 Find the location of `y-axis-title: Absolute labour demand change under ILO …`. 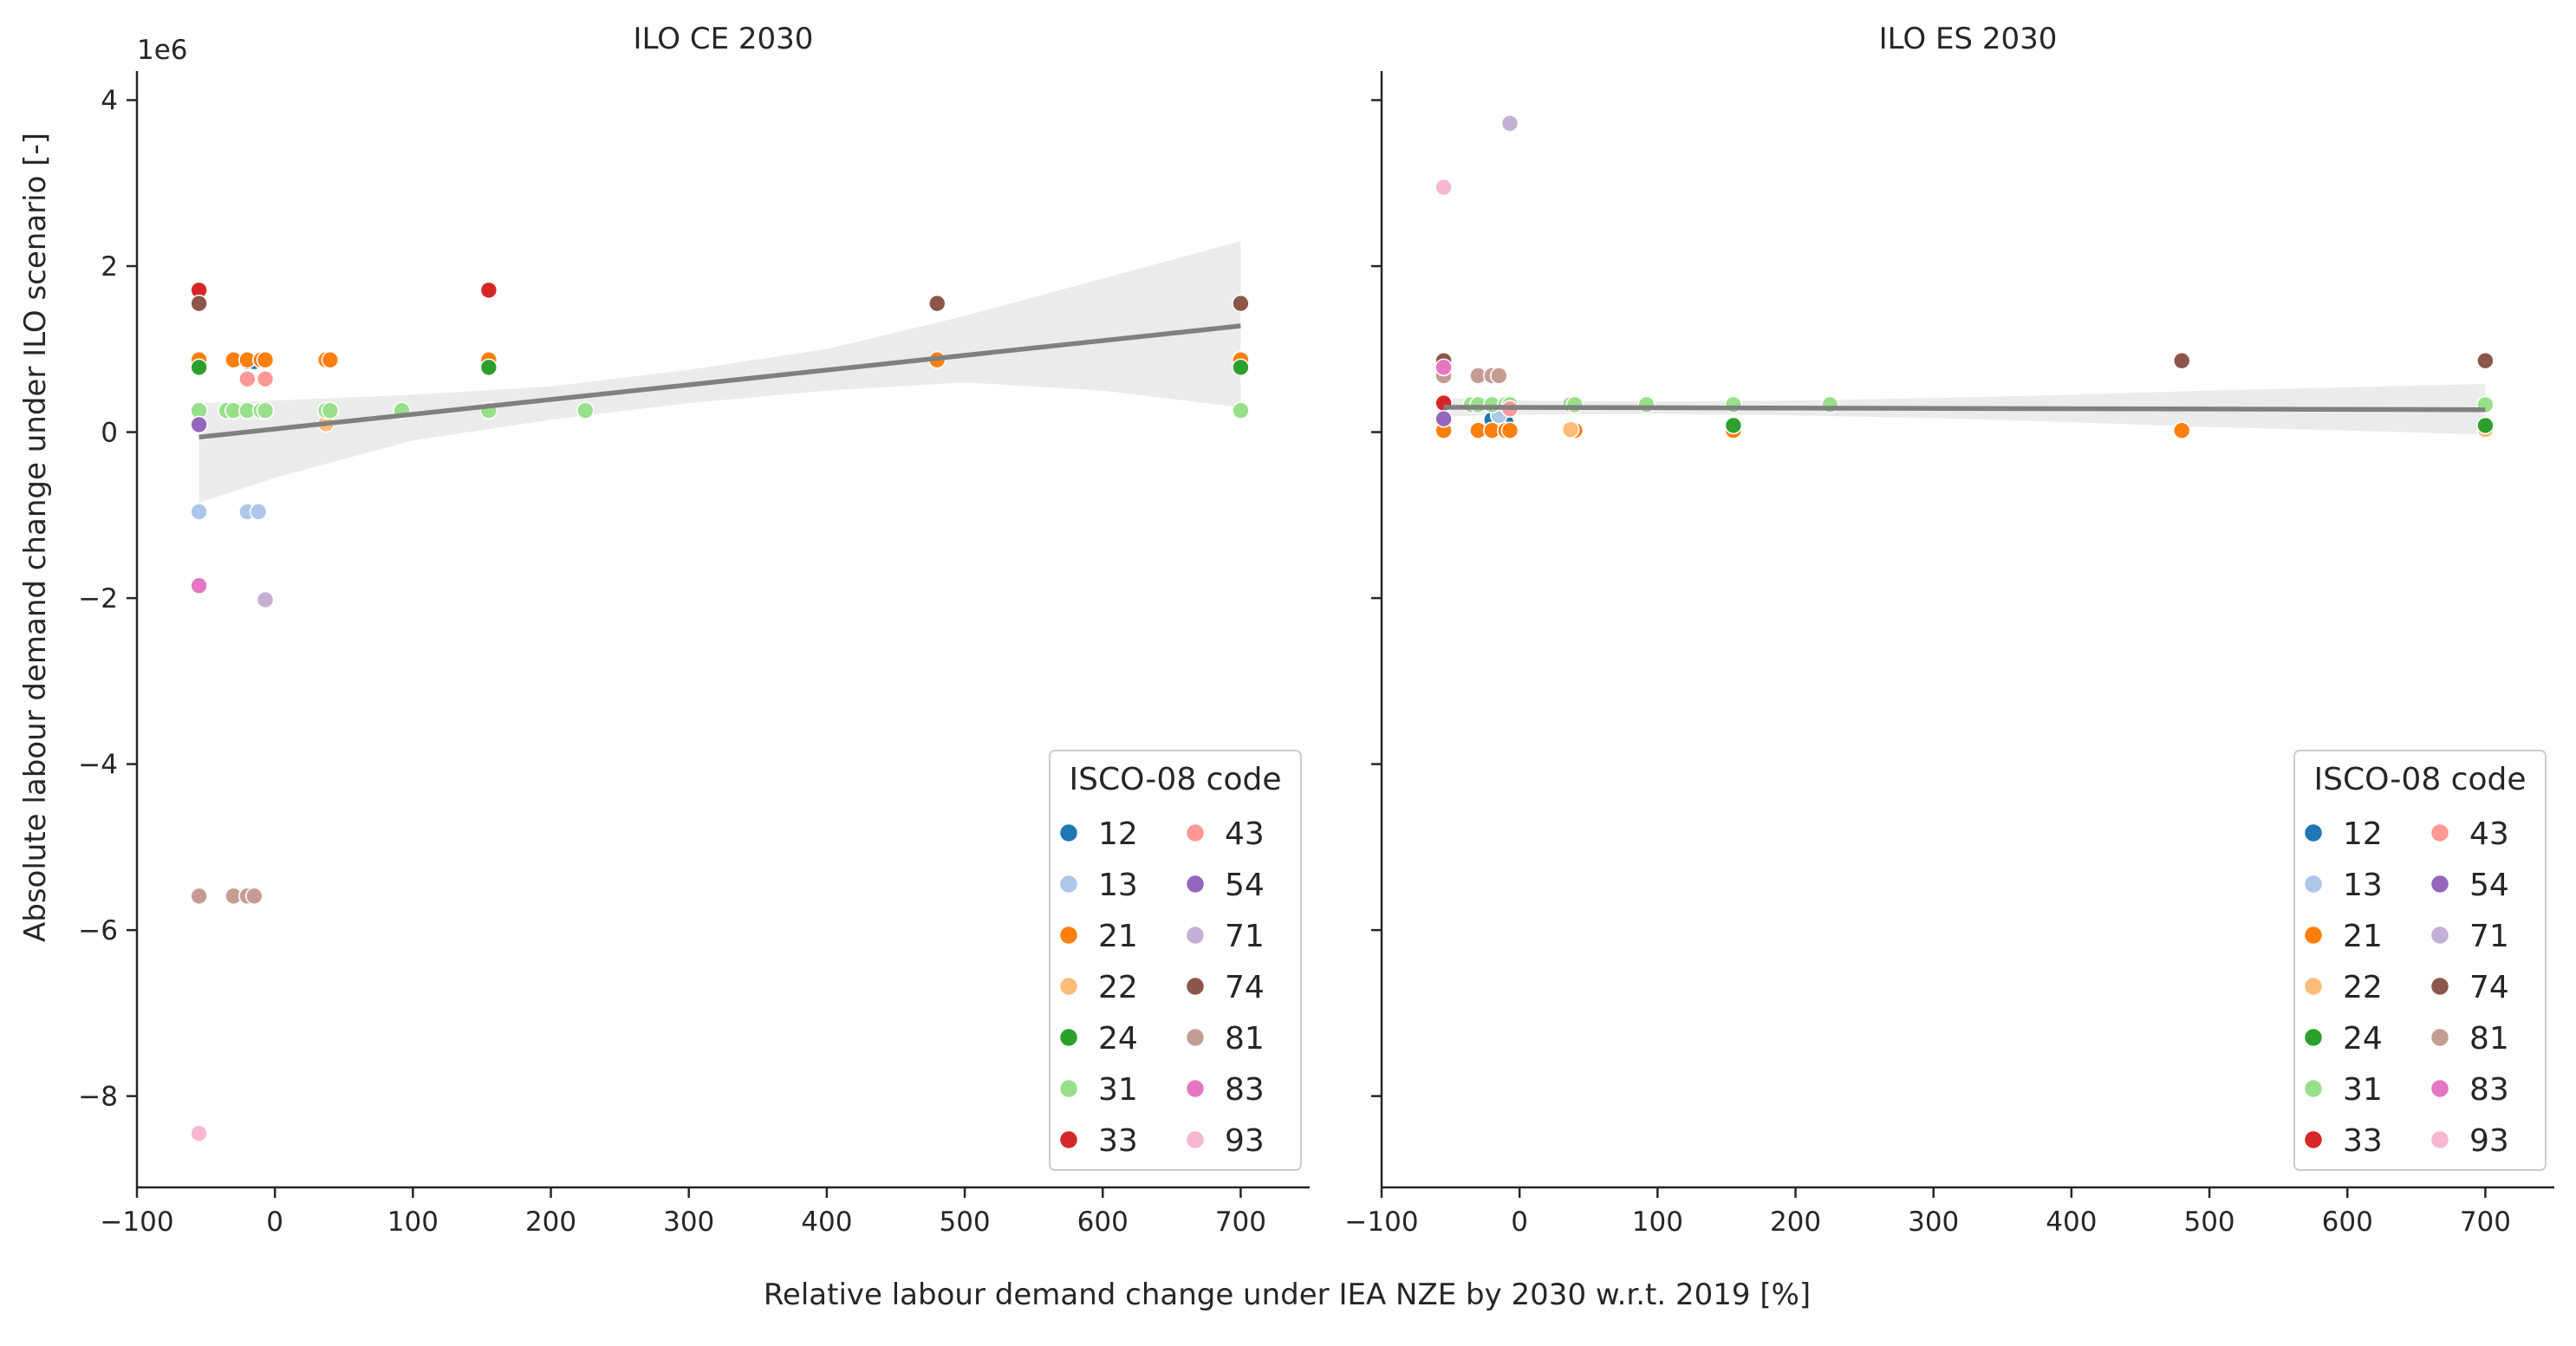

y-axis-title: Absolute labour demand change under ILO … is located at coordinates (35, 537).